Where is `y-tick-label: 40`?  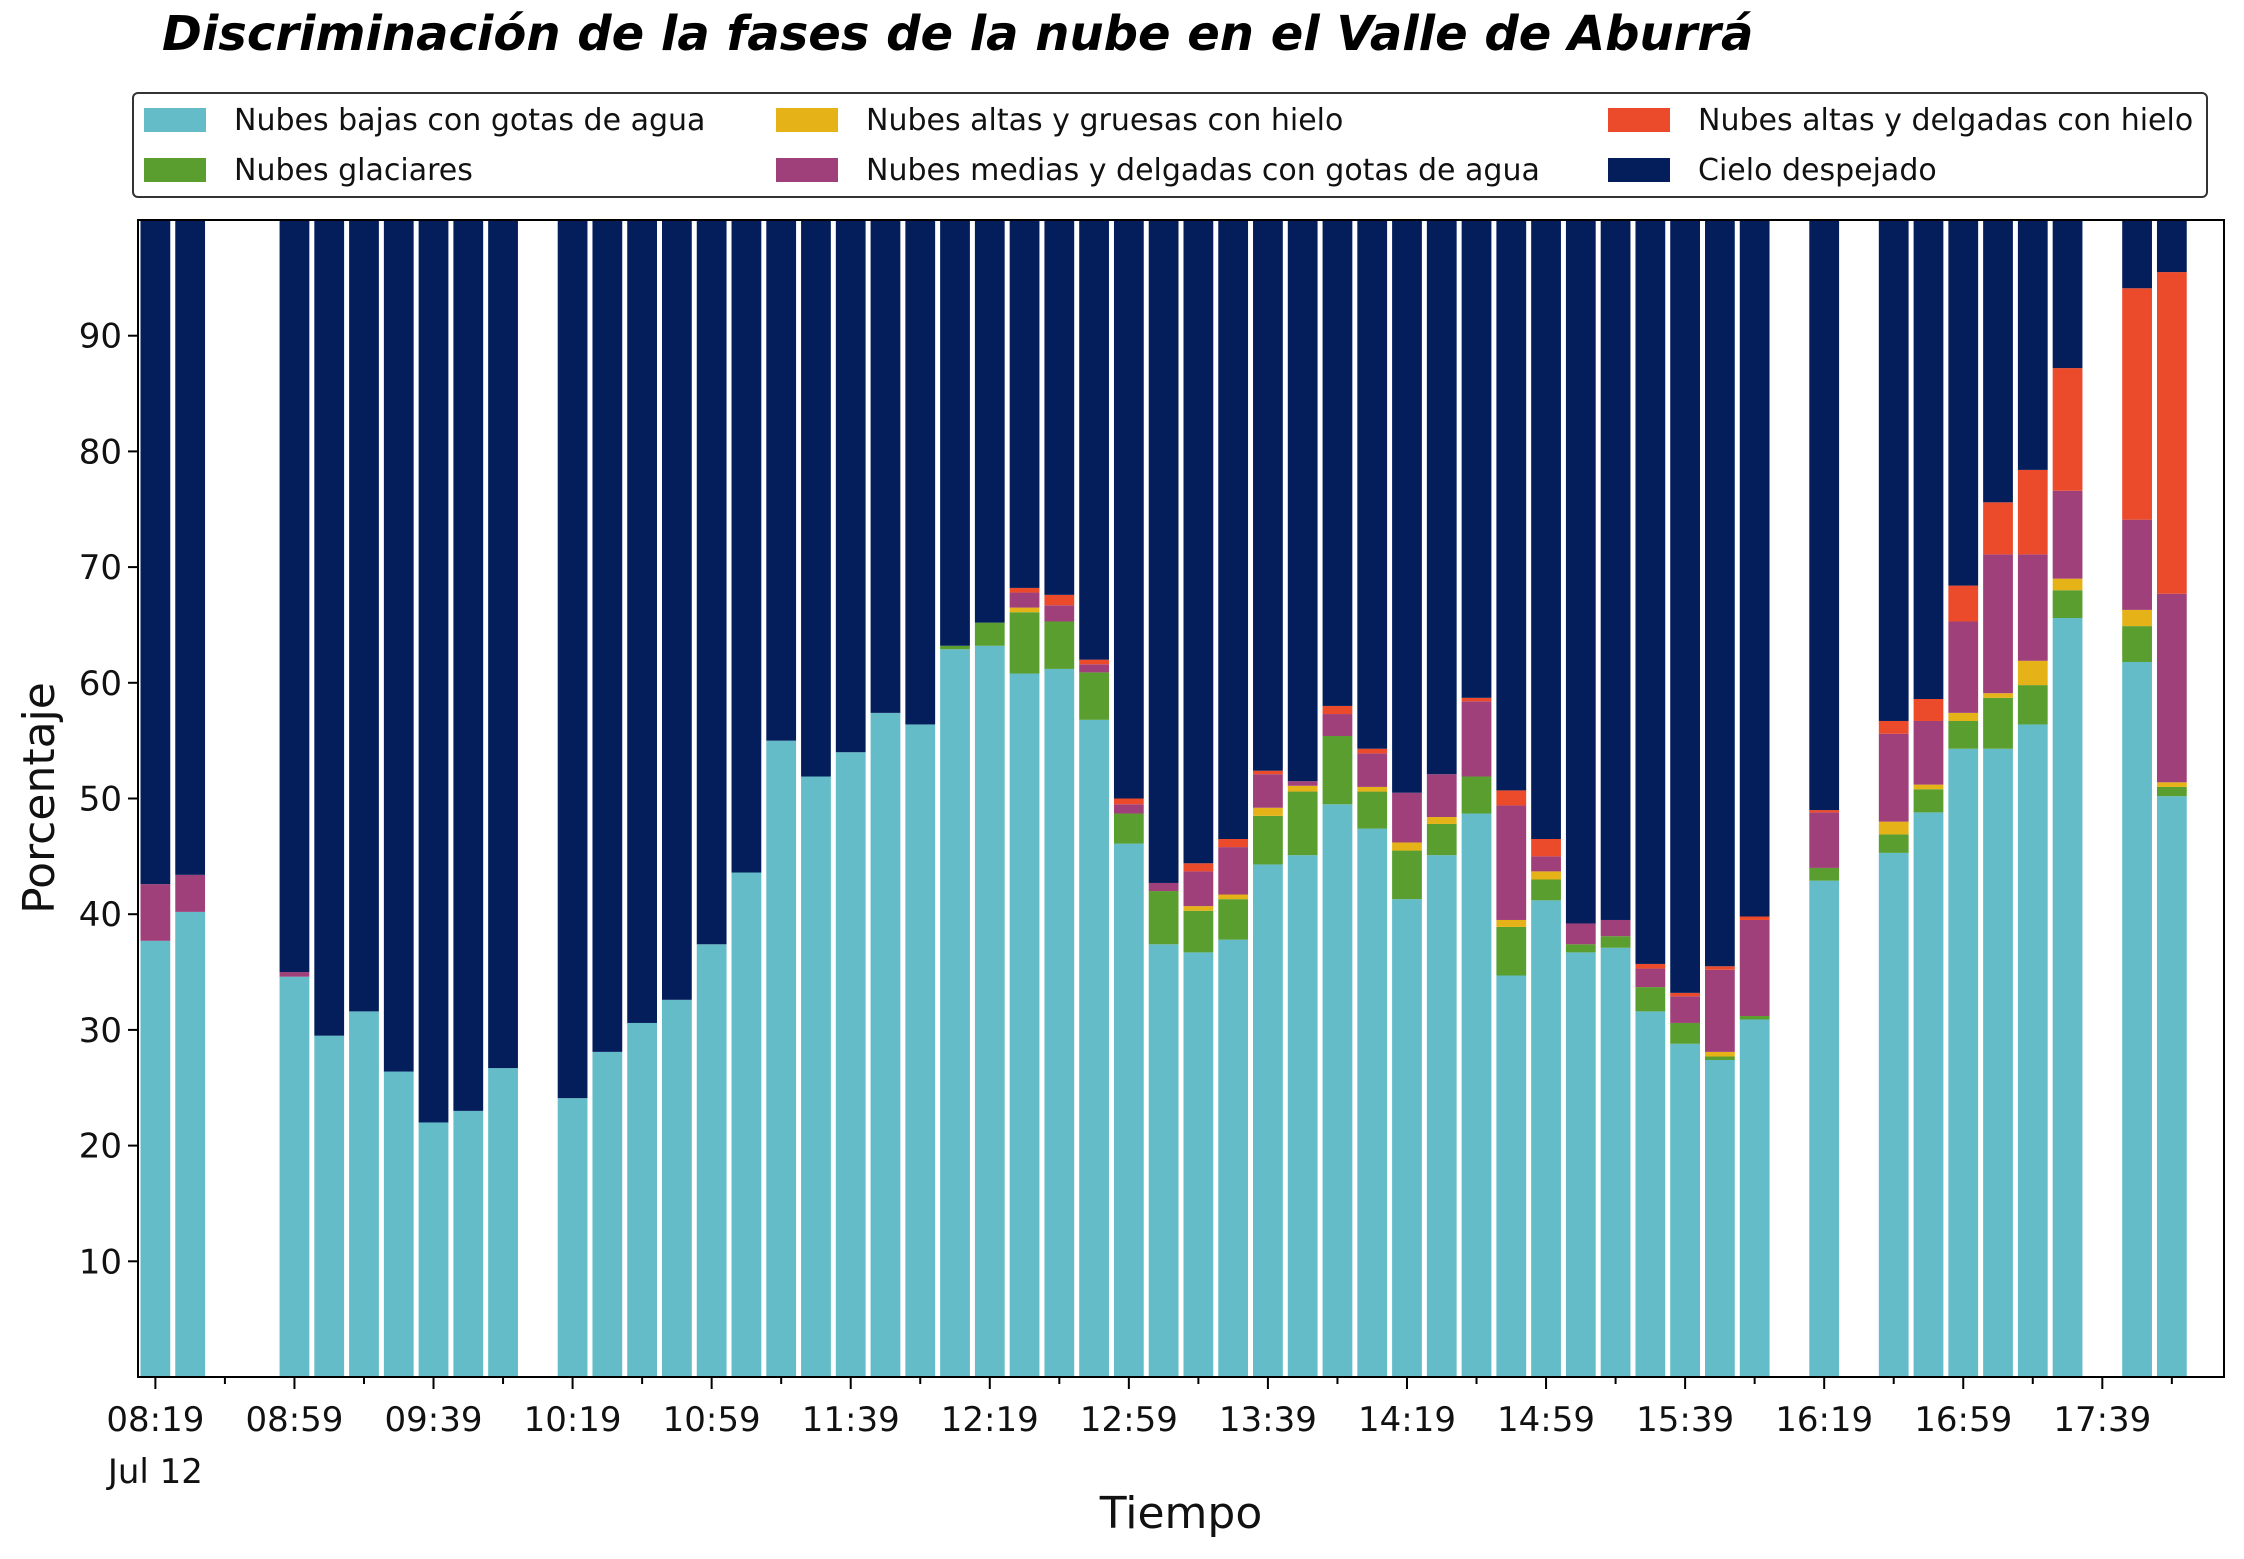 y-tick-label: 40 is located at coordinates (100, 915).